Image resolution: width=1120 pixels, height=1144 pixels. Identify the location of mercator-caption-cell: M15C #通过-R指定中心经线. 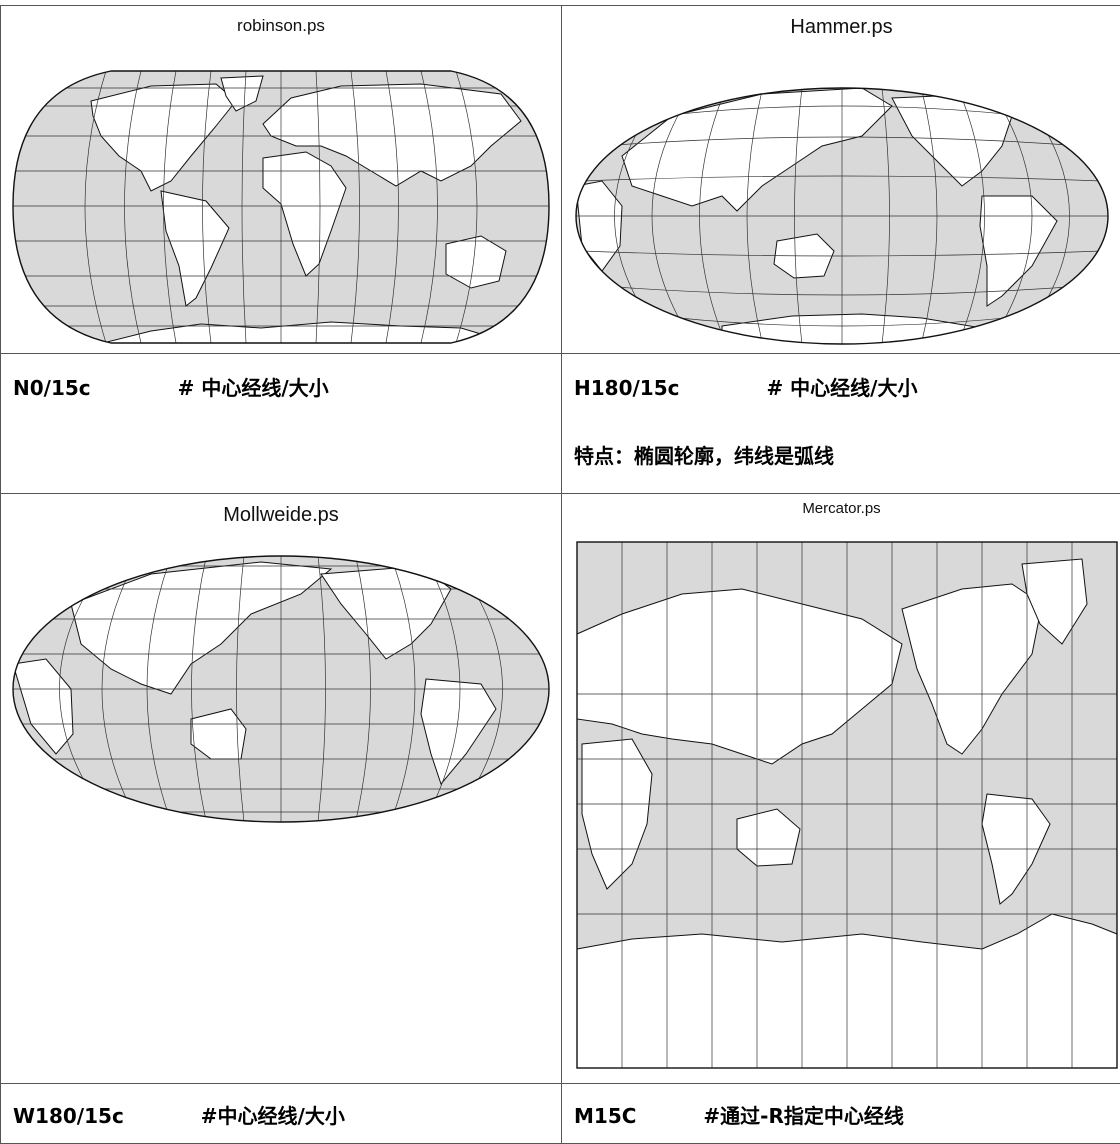
(841, 1114).